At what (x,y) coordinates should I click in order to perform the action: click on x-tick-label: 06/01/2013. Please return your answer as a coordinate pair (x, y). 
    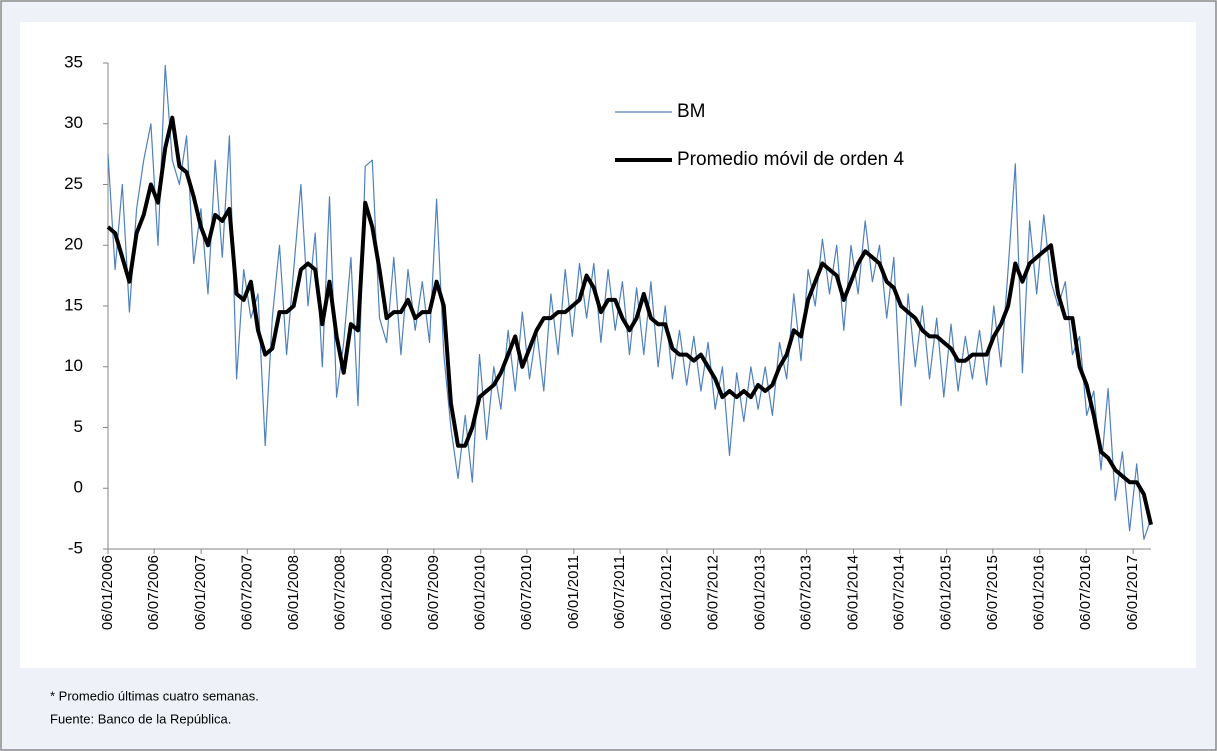
    Looking at the image, I should click on (759, 592).